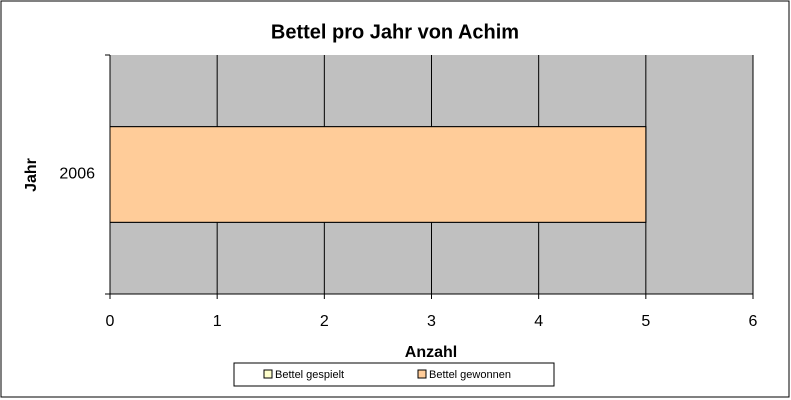  Describe the element at coordinates (394, 374) in the screenshot. I see `legend-box` at that location.